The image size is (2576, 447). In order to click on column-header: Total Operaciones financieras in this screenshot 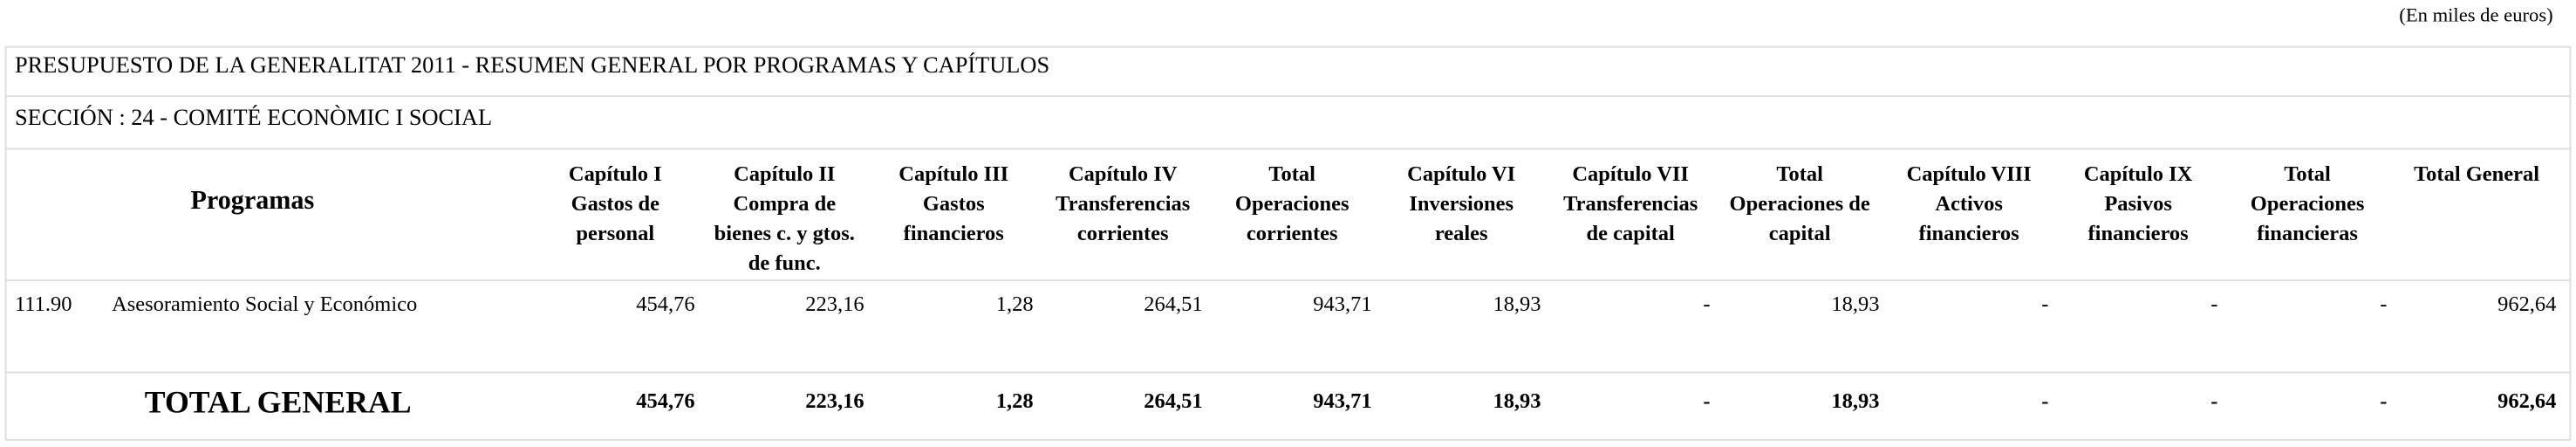, I will do `click(2307, 204)`.